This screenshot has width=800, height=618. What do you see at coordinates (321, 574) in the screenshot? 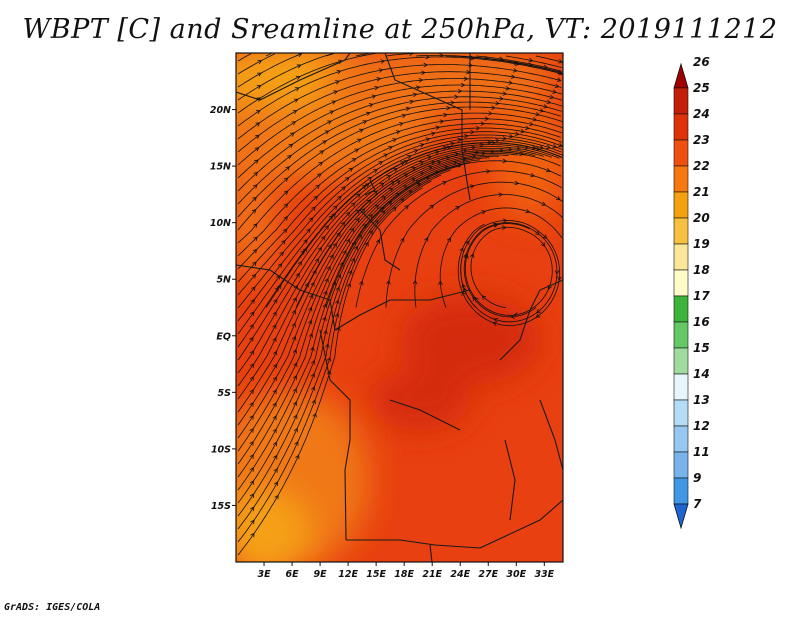
I see `x-tick-label: 9E` at bounding box center [321, 574].